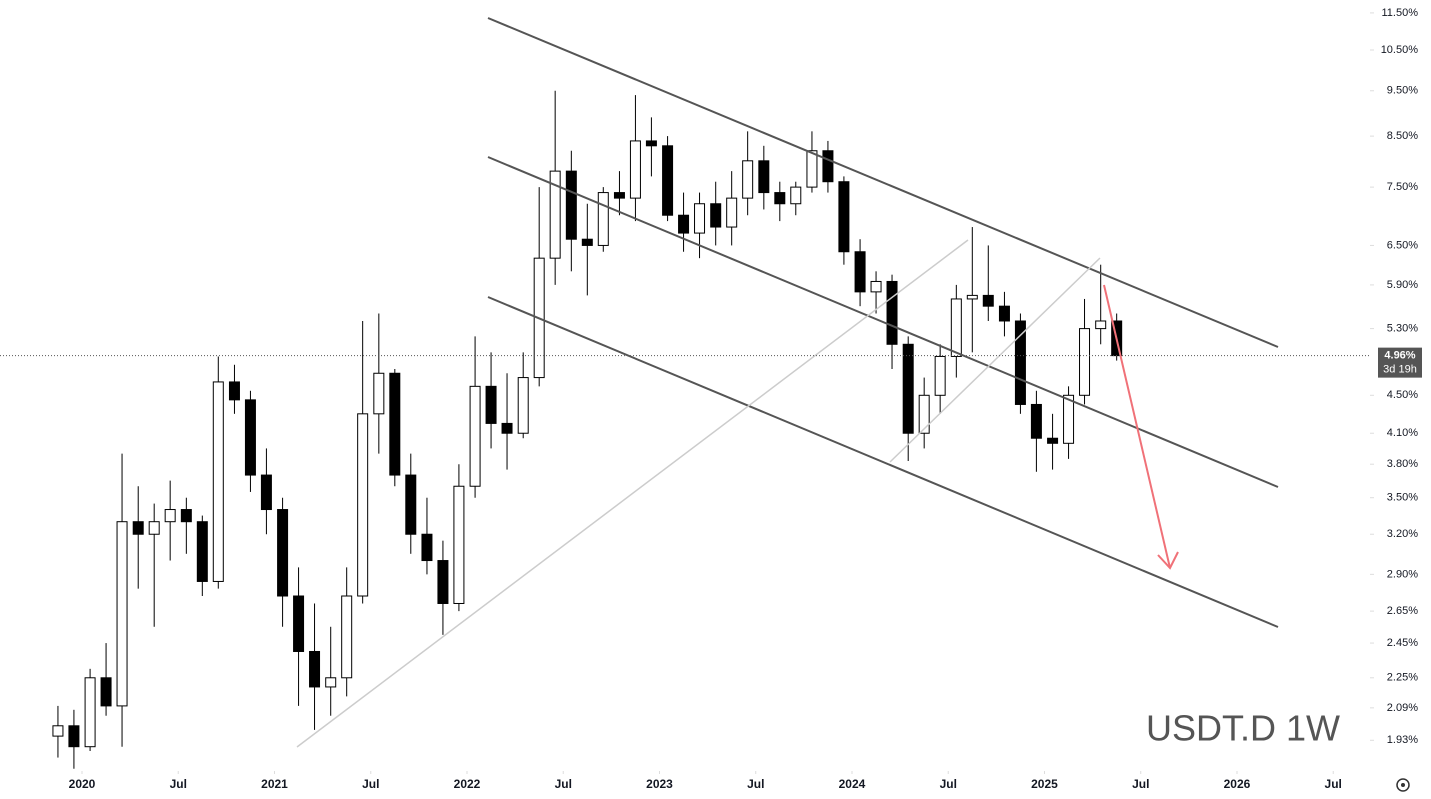 Image resolution: width=1431 pixels, height=799 pixels. Describe the element at coordinates (1402, 433) in the screenshot. I see `y-tick-label: 4.10%` at that location.